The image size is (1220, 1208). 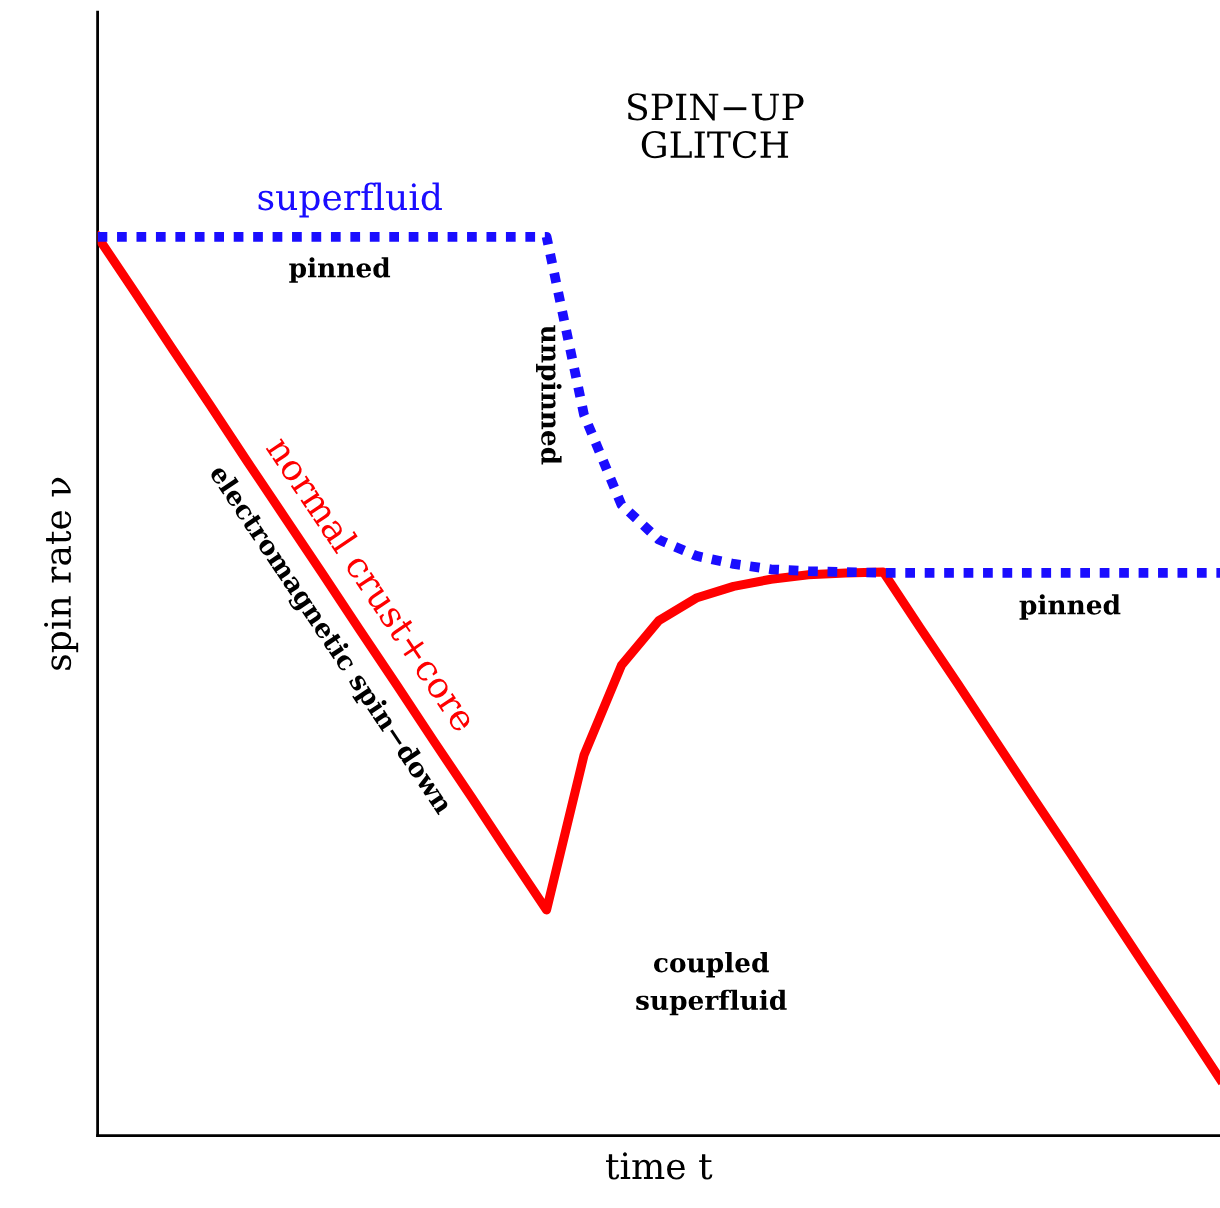 I want to click on annotation: coupled superfluid, so click(x=711, y=984).